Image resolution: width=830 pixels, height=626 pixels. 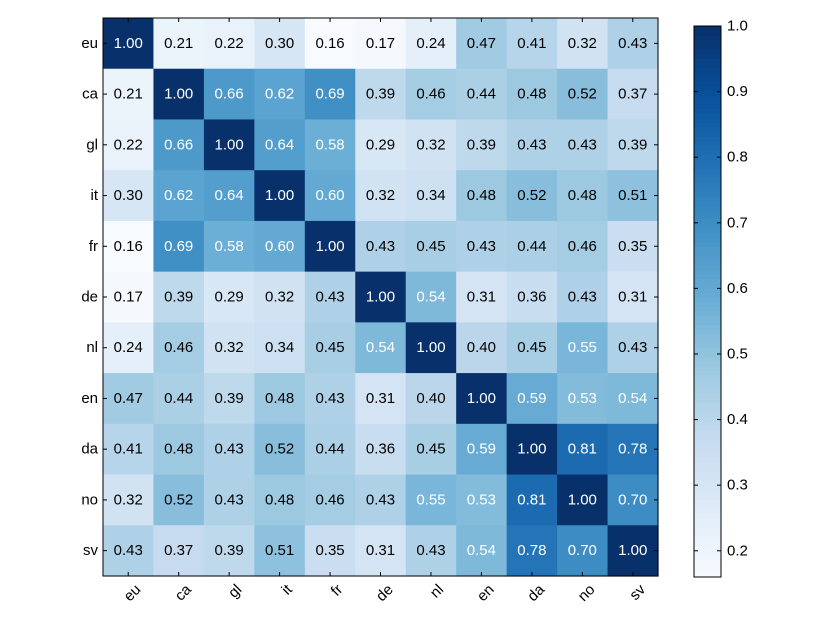 What do you see at coordinates (337, 590) in the screenshot?
I see `x-tick-label: fr` at bounding box center [337, 590].